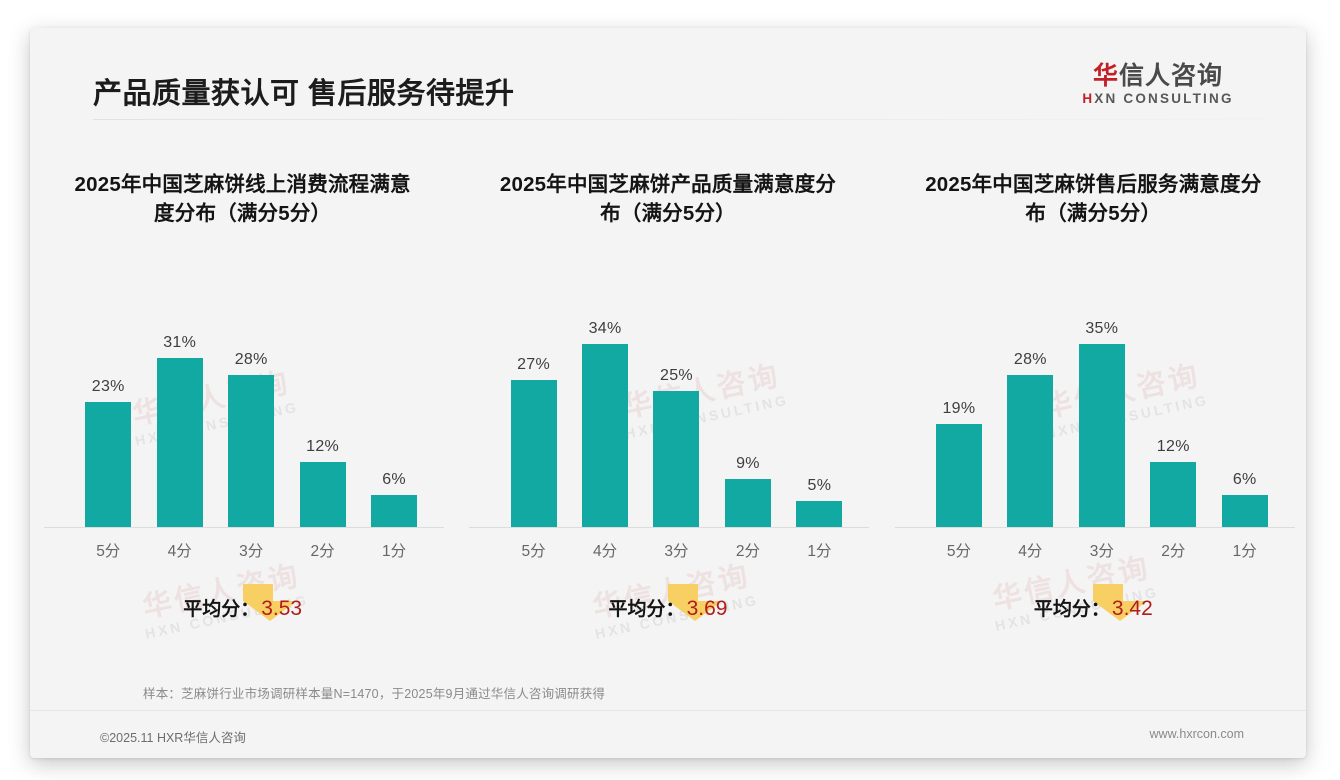 This screenshot has height=780, width=1340. Describe the element at coordinates (819, 485) in the screenshot. I see `bar-value-label: 5%` at that location.